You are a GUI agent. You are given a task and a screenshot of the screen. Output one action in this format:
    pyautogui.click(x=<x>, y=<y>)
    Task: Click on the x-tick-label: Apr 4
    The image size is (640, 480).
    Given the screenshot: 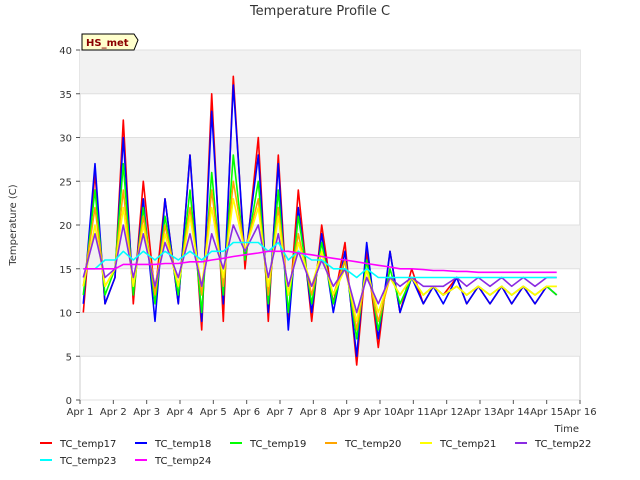 What is the action you would take?
    pyautogui.click(x=180, y=412)
    